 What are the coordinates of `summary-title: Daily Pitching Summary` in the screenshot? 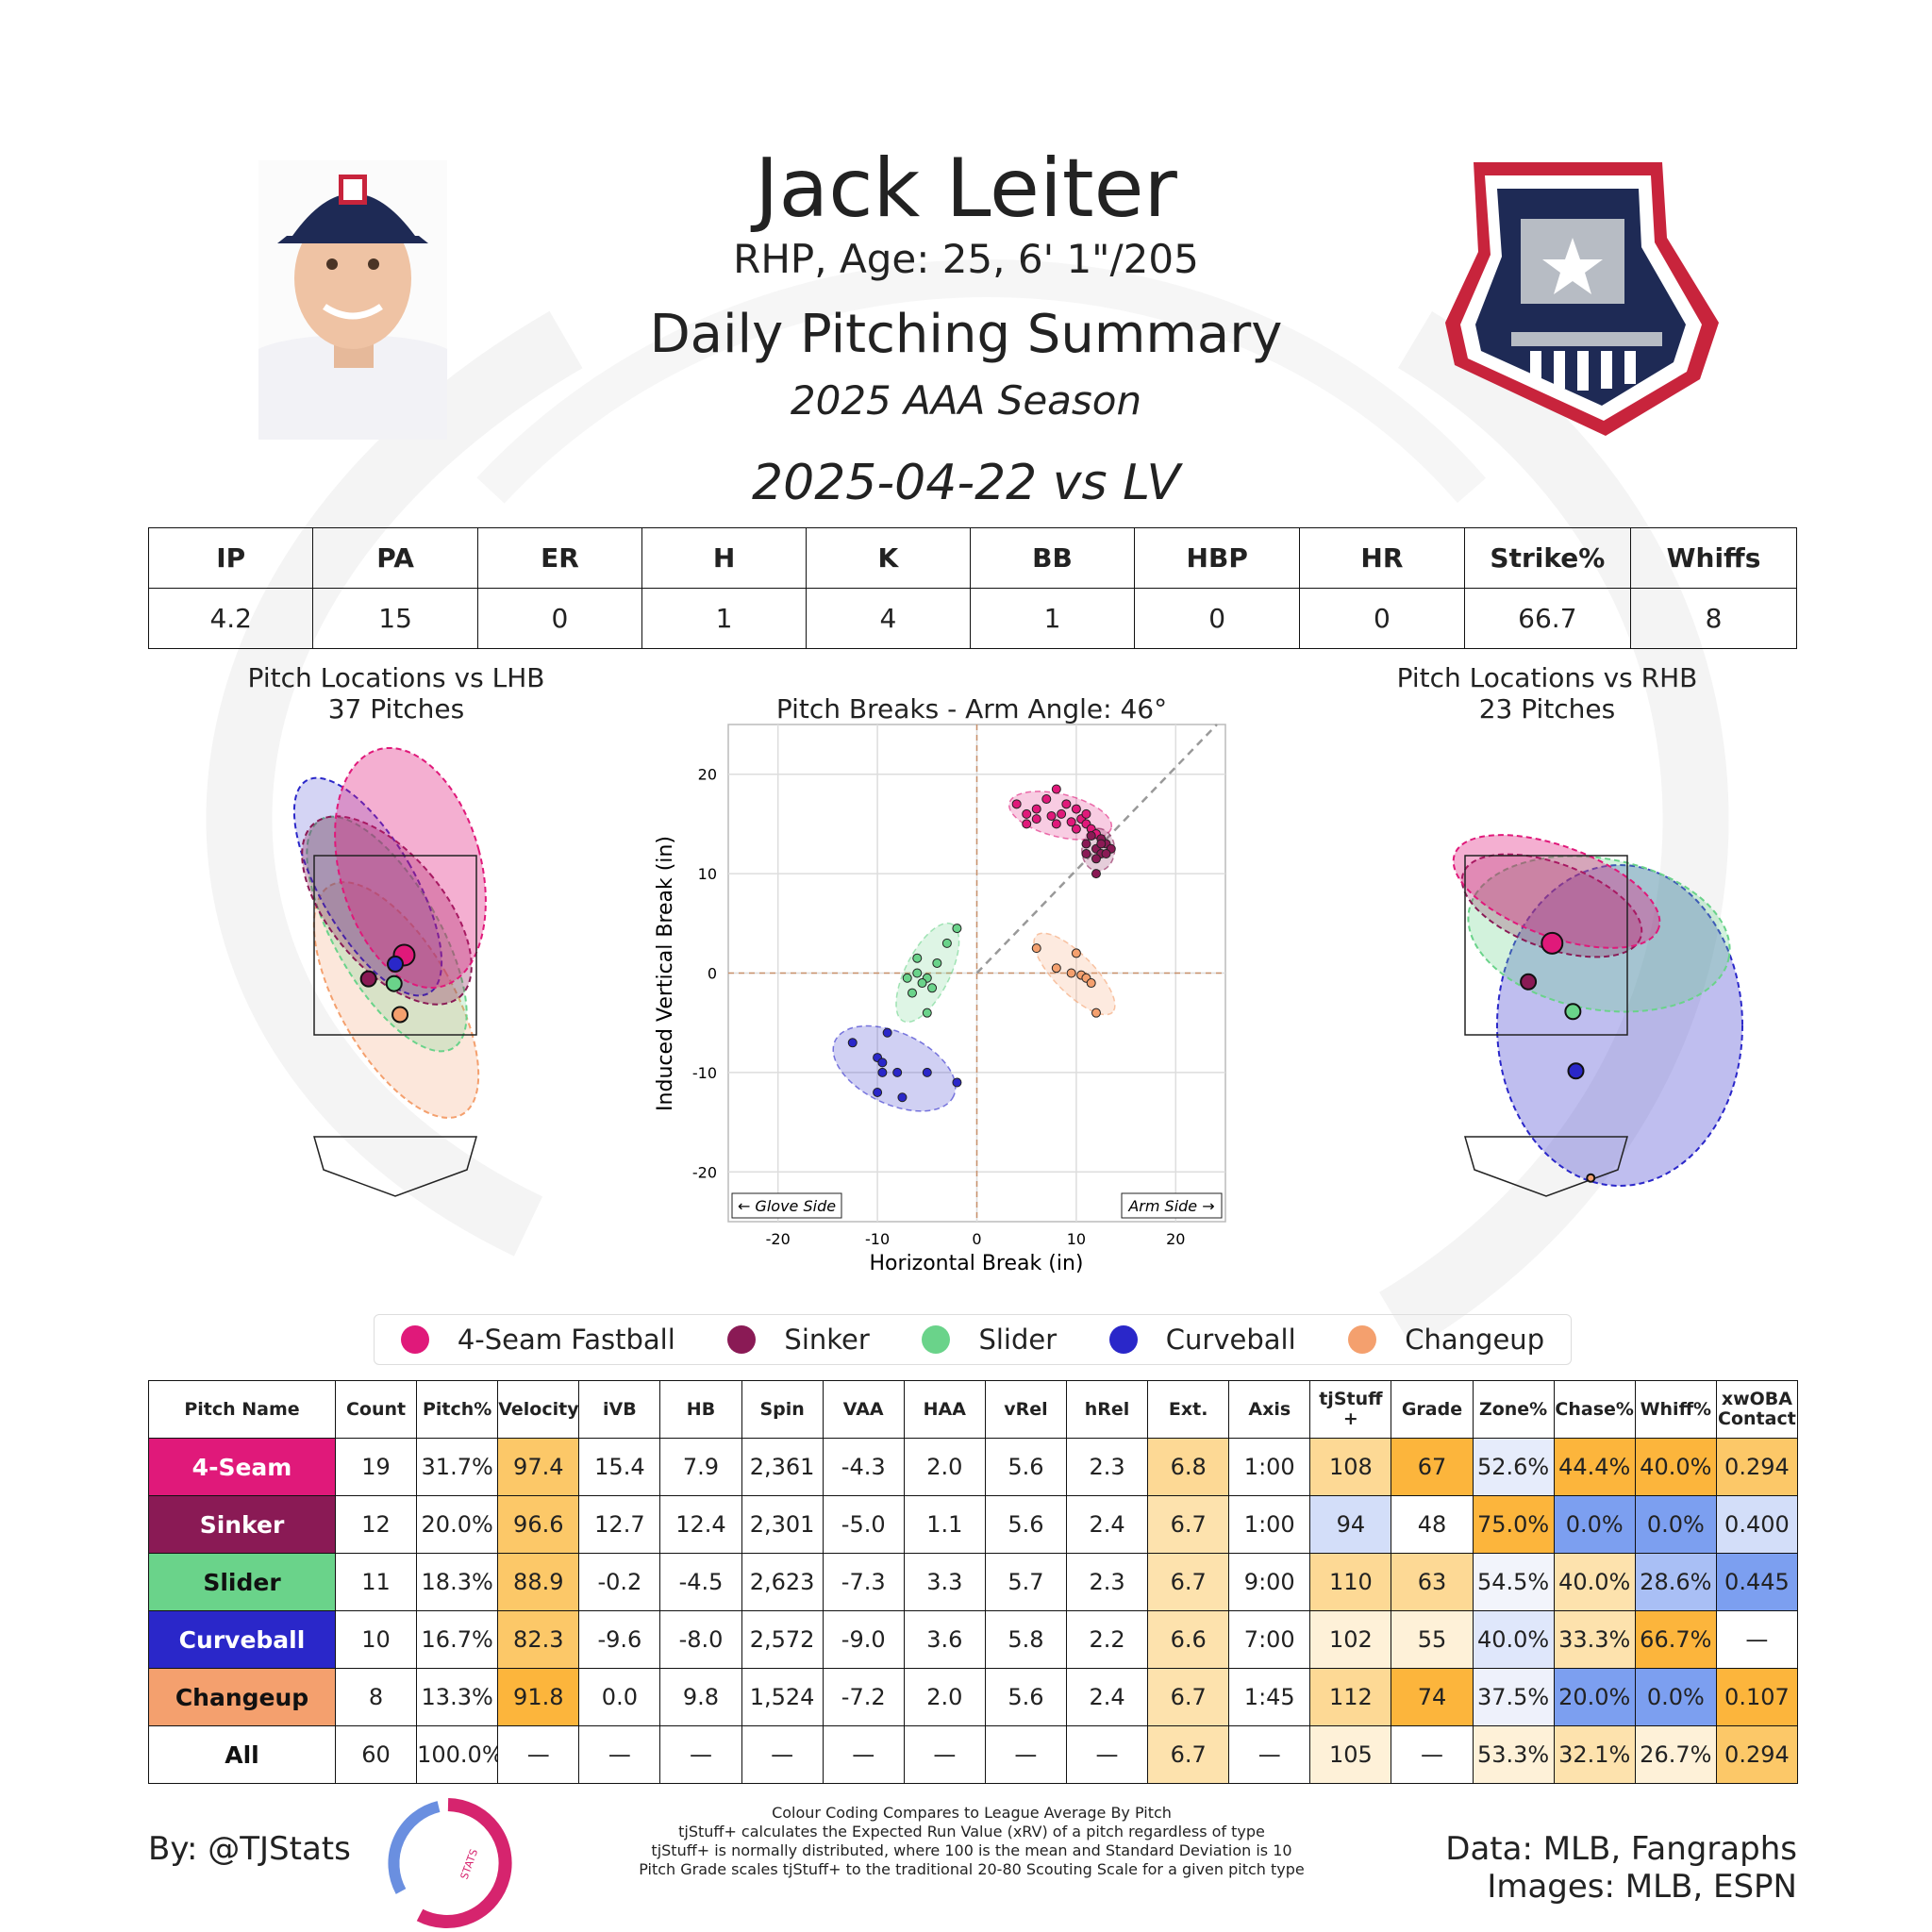 It's located at (966, 334).